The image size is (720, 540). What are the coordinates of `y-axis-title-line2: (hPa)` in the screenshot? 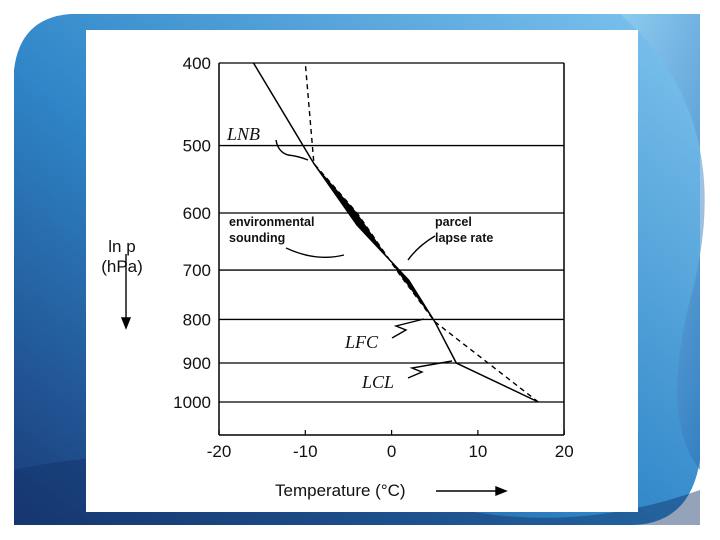 It's located at (122, 266).